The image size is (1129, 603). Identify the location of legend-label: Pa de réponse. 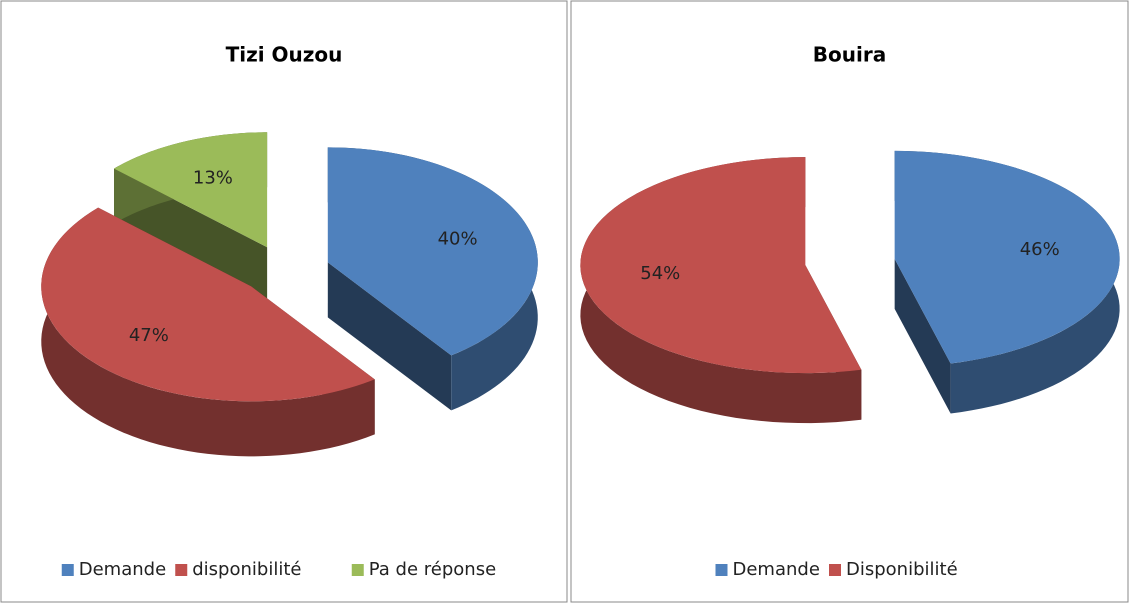
(432, 569).